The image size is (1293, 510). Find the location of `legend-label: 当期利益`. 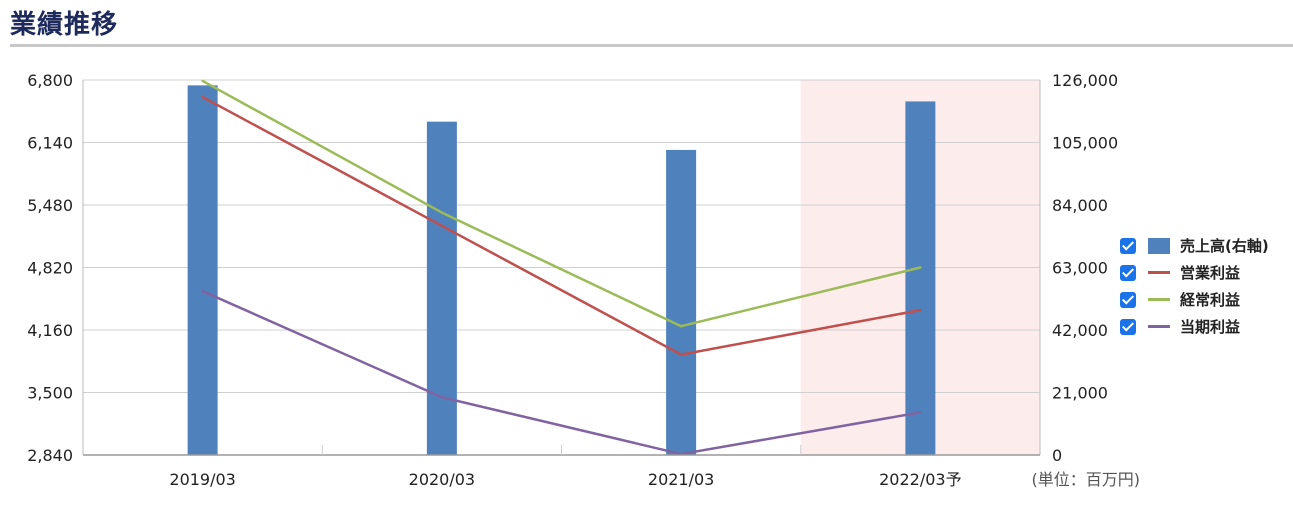

legend-label: 当期利益 is located at coordinates (1210, 327).